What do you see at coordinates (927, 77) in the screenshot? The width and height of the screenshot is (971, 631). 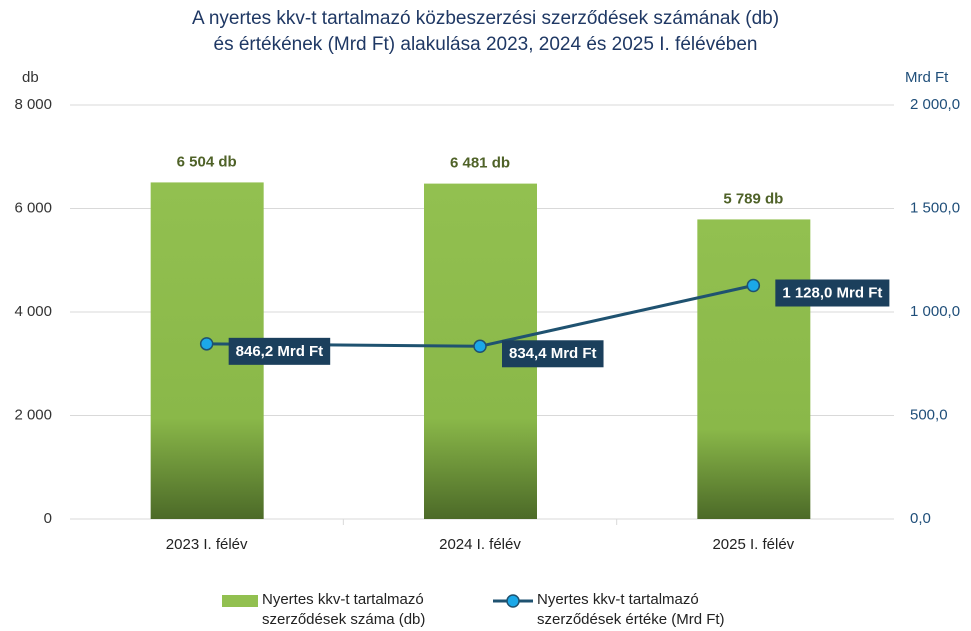 I see `y2-axis-label: Mrd Ft` at bounding box center [927, 77].